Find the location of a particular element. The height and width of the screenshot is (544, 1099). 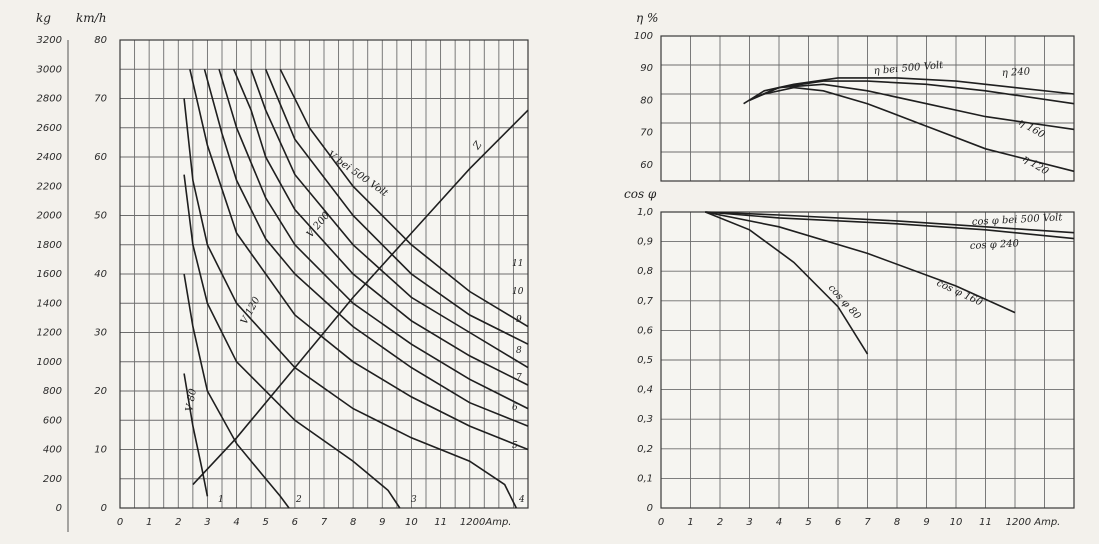

kg-tick-label: 3000 is located at coordinates (49, 69).